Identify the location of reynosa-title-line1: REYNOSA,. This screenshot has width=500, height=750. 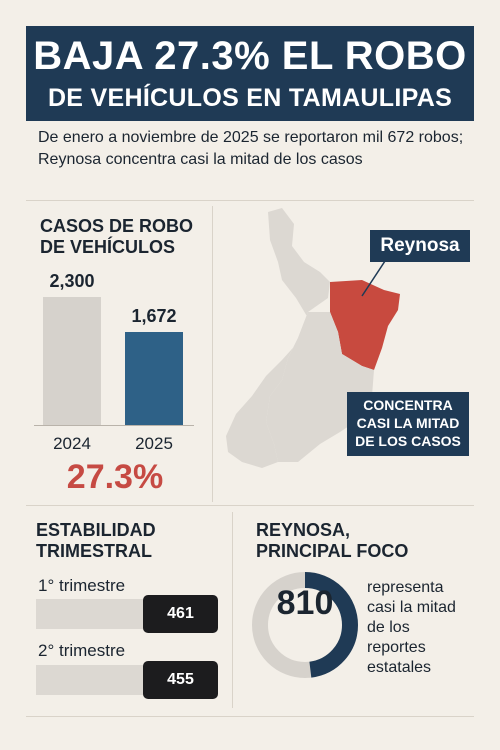
(303, 530).